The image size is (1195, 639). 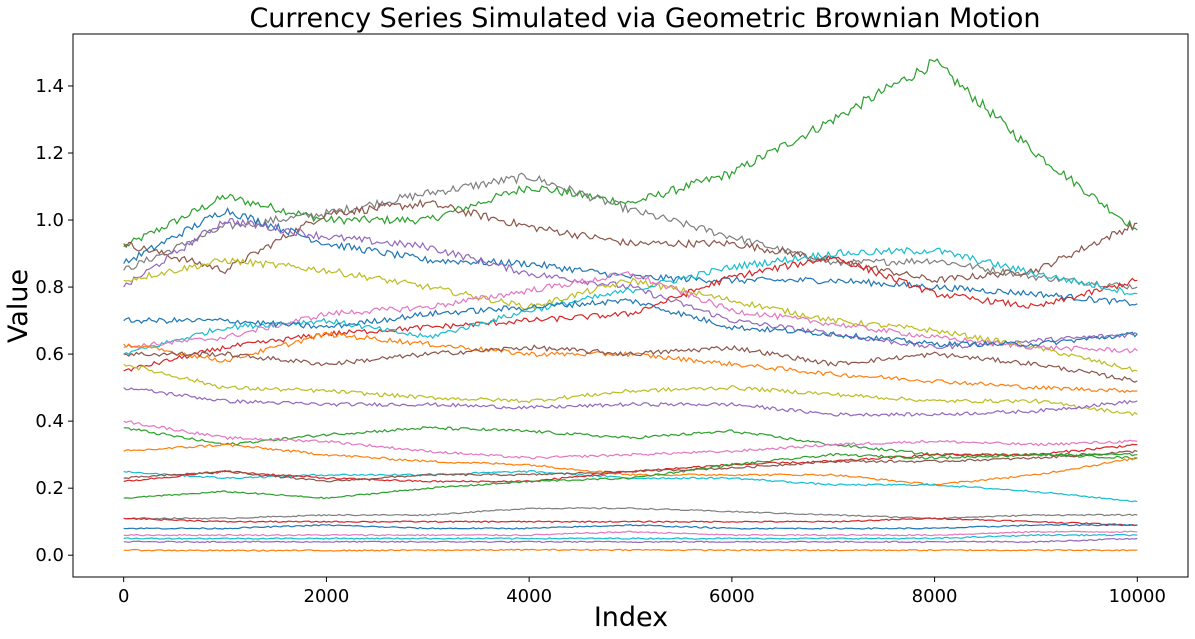 What do you see at coordinates (327, 596) in the screenshot?
I see `x-tick-label: 2000` at bounding box center [327, 596].